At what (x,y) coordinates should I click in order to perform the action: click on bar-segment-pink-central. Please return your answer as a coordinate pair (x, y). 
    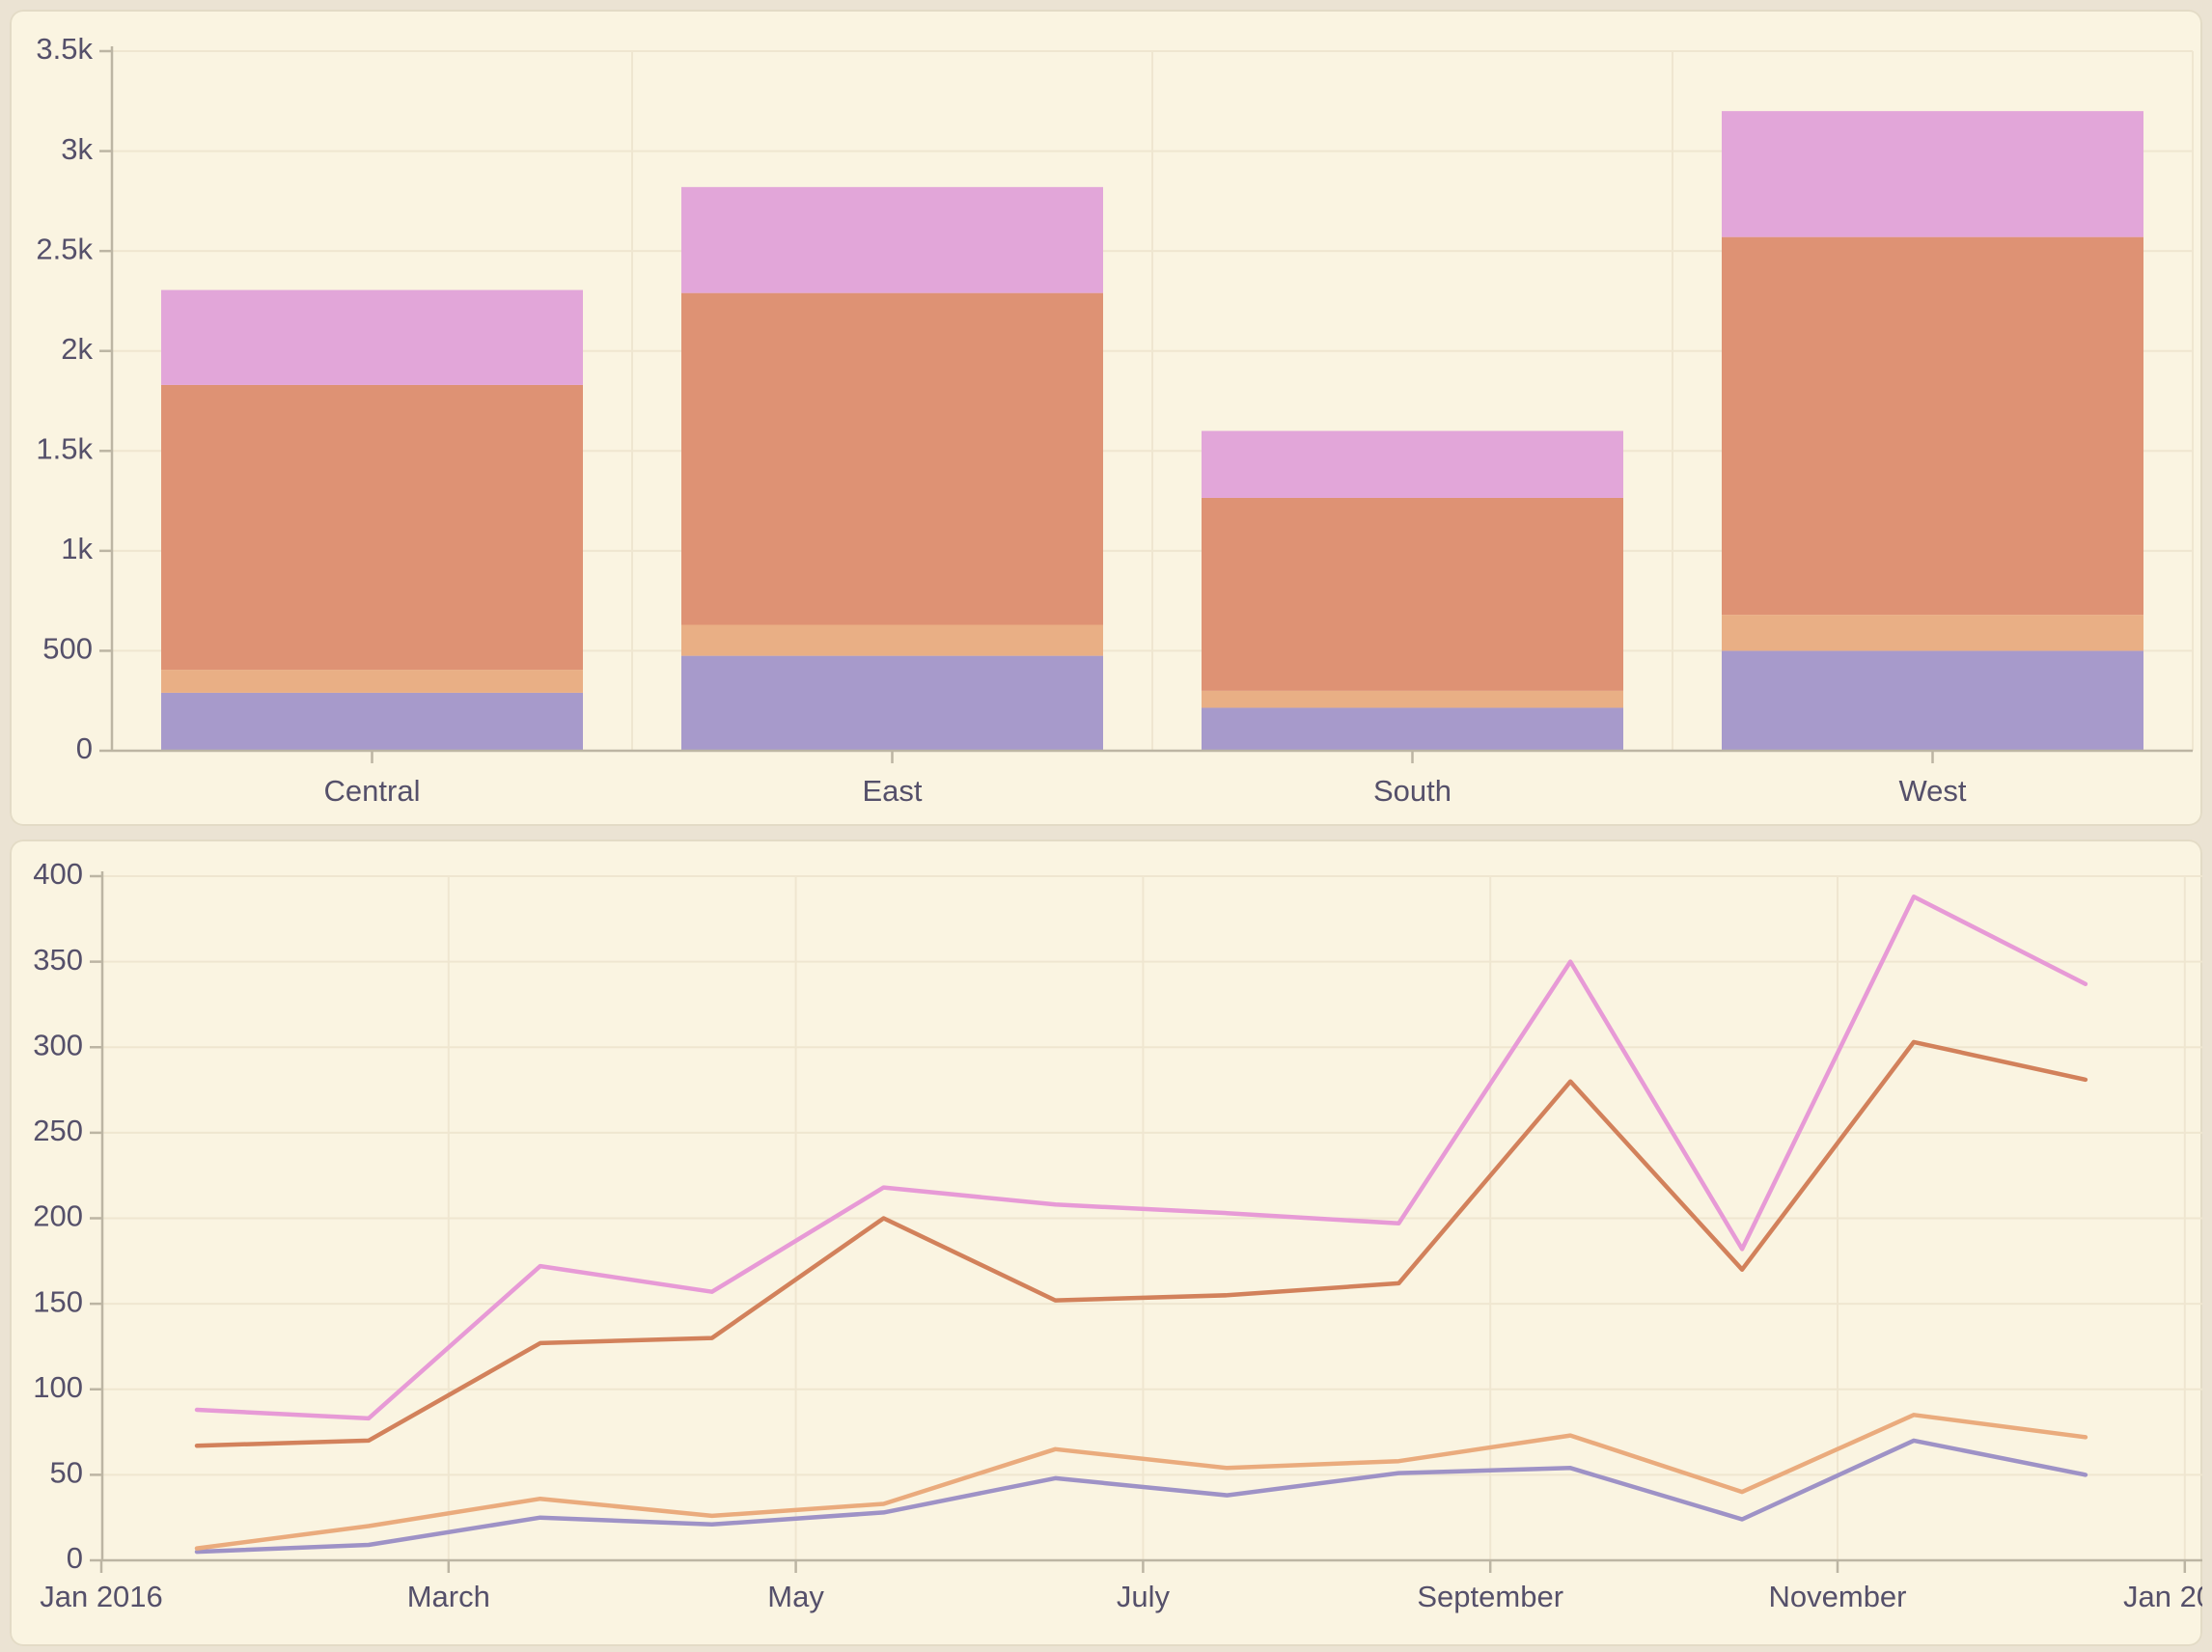
    Looking at the image, I should click on (372, 337).